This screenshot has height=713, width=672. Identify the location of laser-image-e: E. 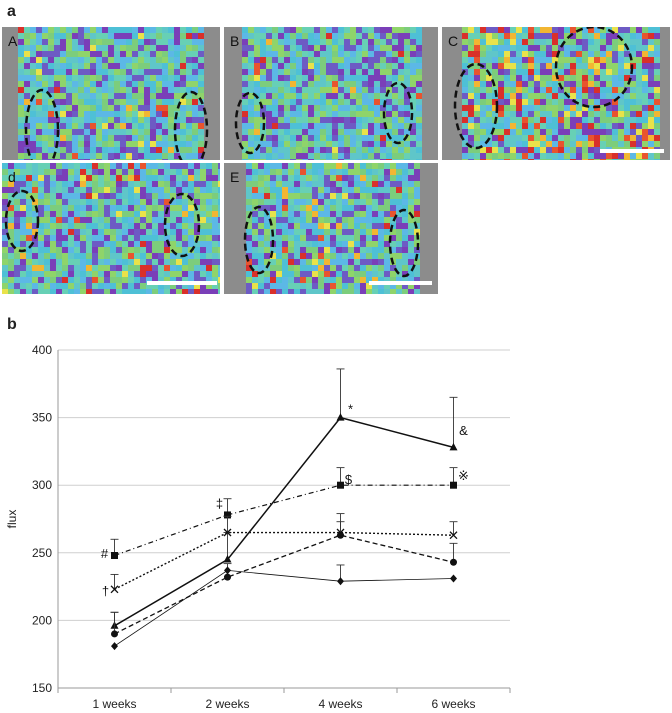
(331, 228).